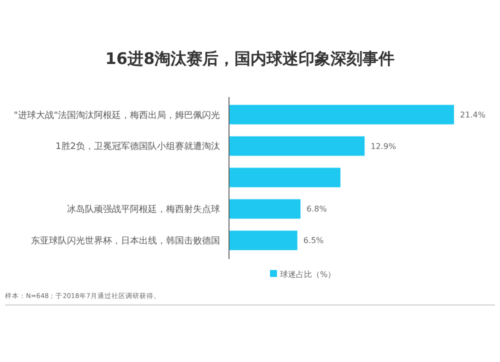 The height and width of the screenshot is (362, 500). What do you see at coordinates (117, 115) in the screenshot?
I see `y-tick-label: "进球大战"法国淘汰阿根廷，梅西出局，姆巴佩闪光` at bounding box center [117, 115].